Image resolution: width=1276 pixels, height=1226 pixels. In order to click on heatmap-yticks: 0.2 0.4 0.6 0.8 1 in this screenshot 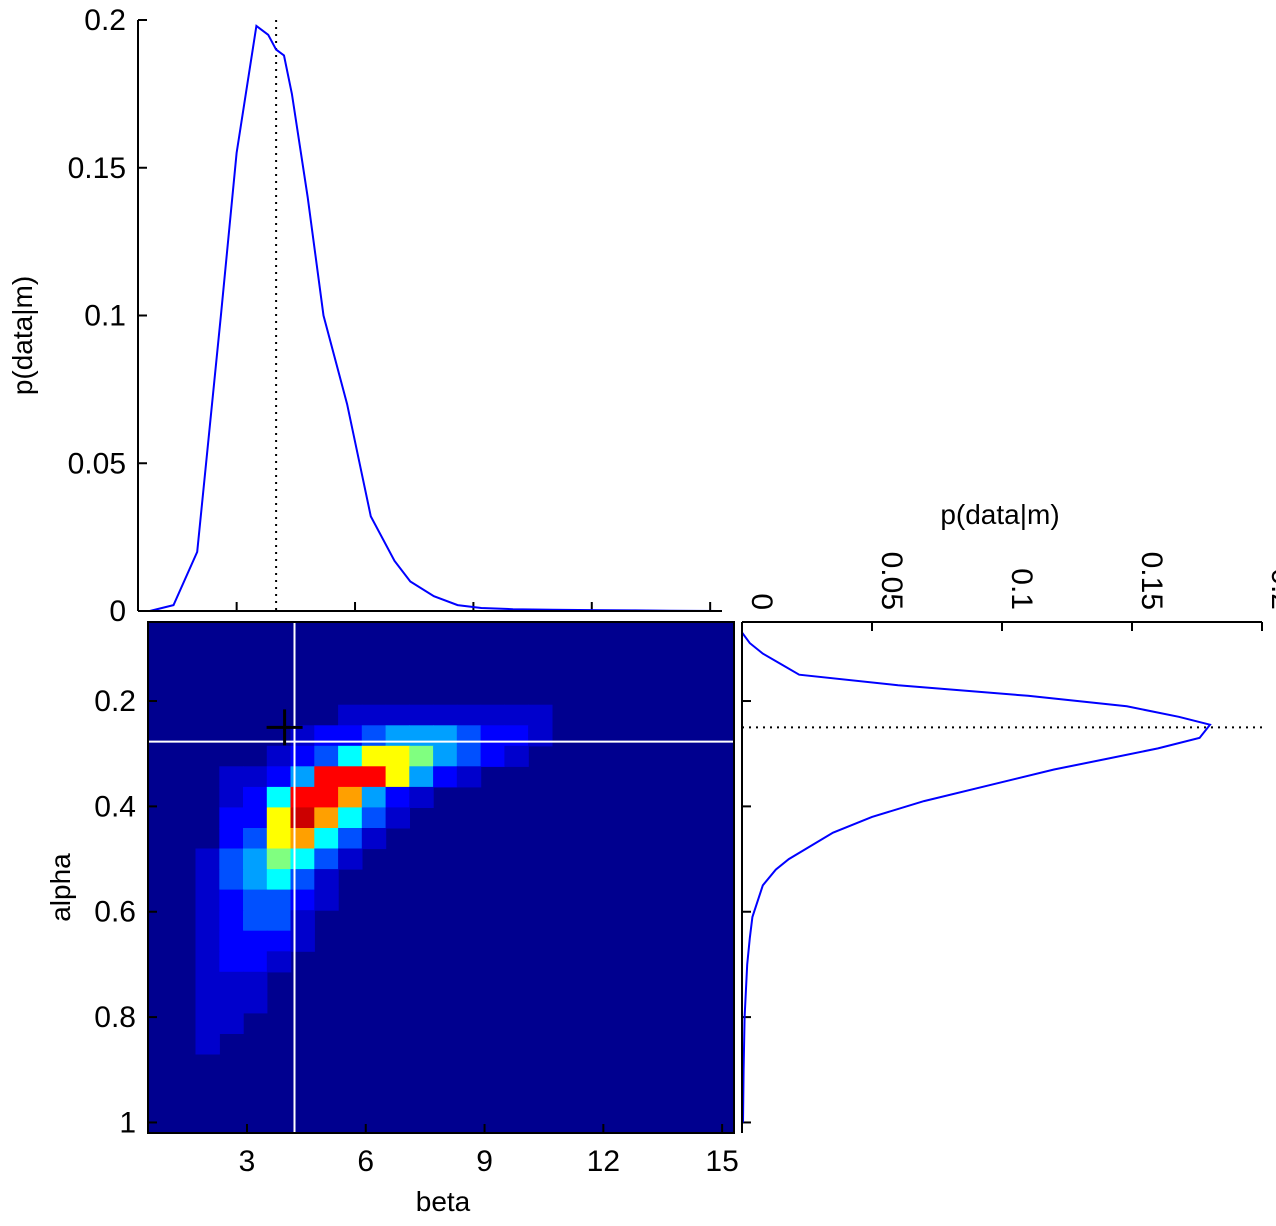, I will do `click(125, 912)`.